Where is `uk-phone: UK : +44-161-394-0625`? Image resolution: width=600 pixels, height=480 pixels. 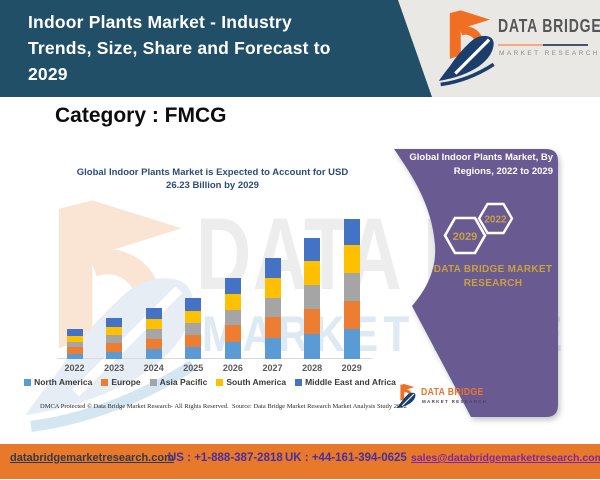 uk-phone: UK : +44-161-394-0625 is located at coordinates (346, 458).